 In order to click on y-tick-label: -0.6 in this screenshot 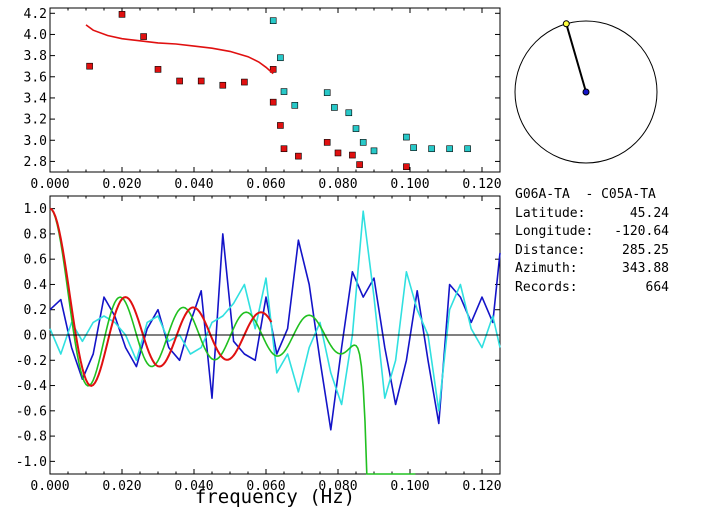, I will do `click(31, 411)`.